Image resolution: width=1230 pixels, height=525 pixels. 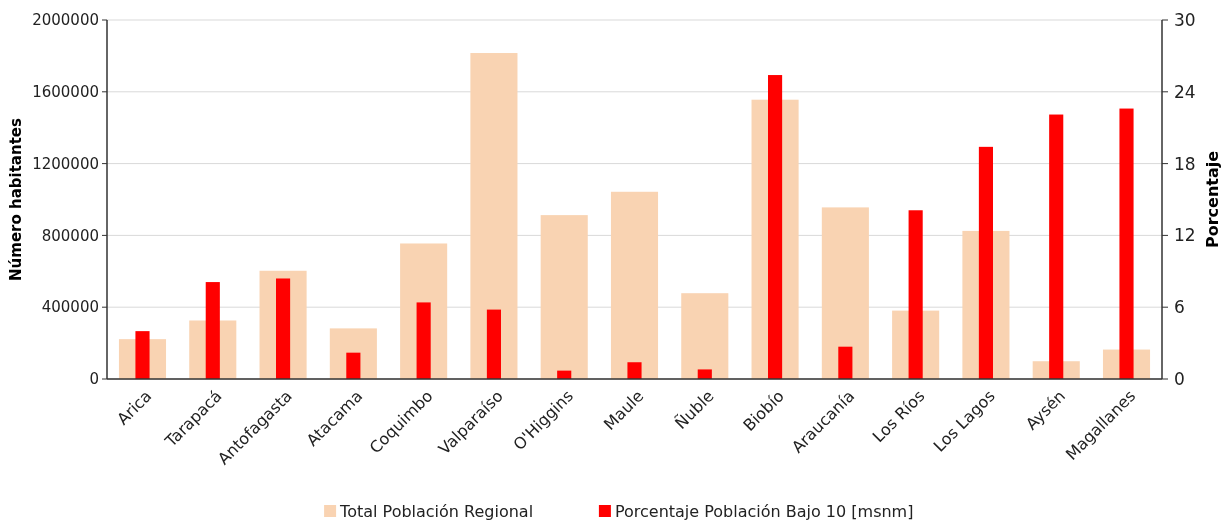 I want to click on y2-tick-label: 18, so click(x=1185, y=163).